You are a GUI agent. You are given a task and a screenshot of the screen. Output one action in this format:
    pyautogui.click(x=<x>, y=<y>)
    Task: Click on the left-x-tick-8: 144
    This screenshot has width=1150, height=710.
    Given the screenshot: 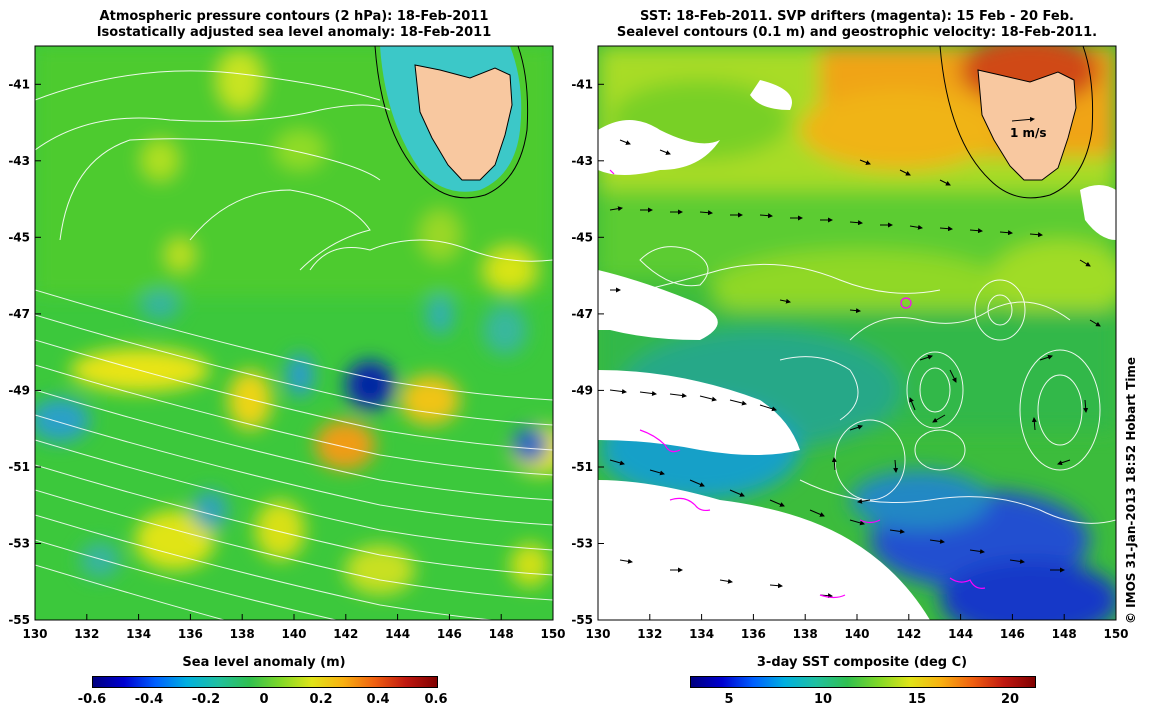 What is the action you would take?
    pyautogui.click(x=397, y=627)
    